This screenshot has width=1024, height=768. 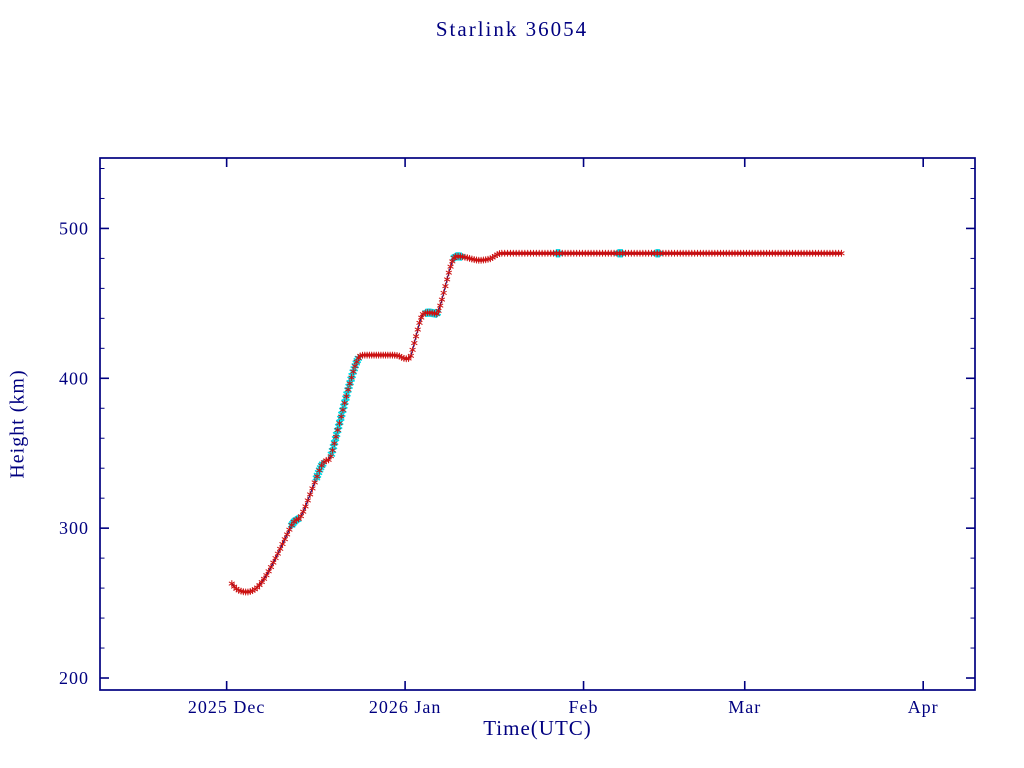 I want to click on svg-text: 2025 Dec, so click(x=226, y=707).